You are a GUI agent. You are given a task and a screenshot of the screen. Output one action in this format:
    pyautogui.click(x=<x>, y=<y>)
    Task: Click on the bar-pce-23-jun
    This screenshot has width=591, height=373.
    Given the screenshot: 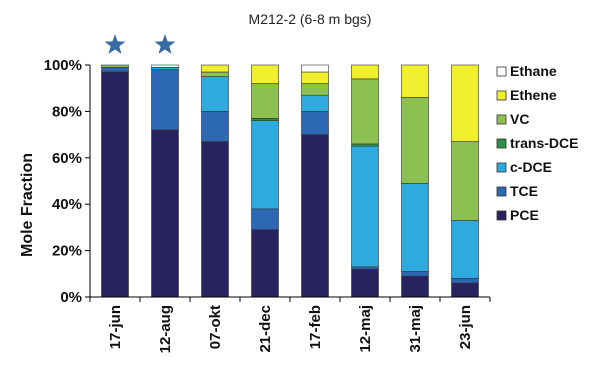 What is the action you would take?
    pyautogui.click(x=465, y=290)
    